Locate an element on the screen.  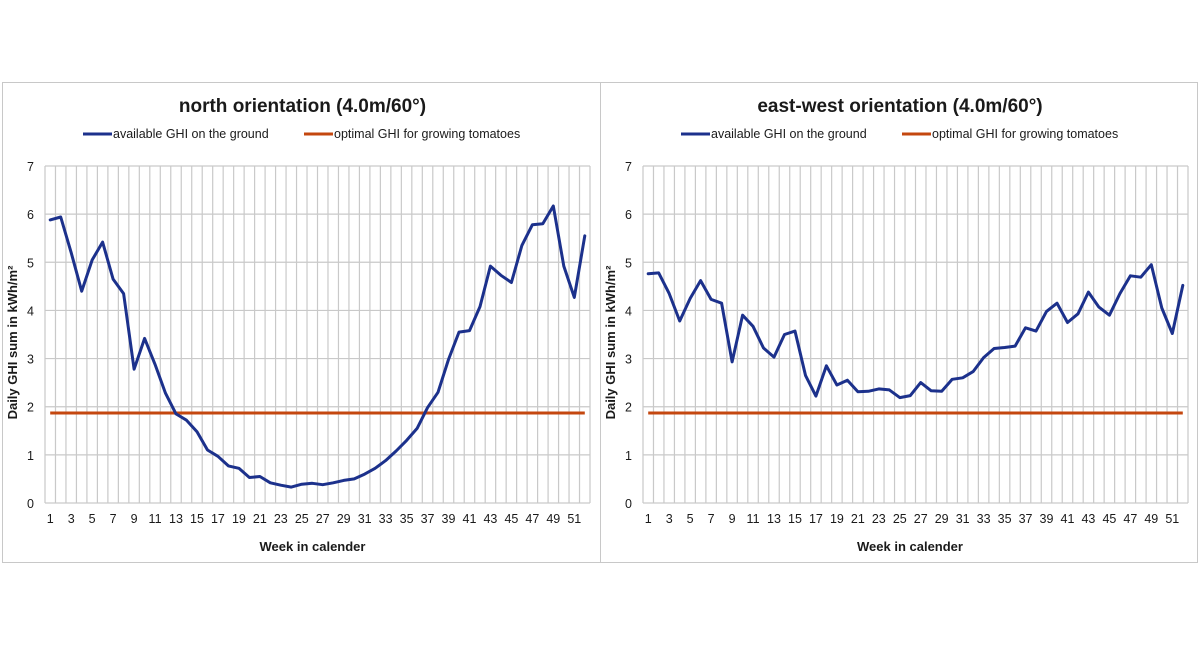
y-tick-label: 4 is located at coordinates (628, 311).